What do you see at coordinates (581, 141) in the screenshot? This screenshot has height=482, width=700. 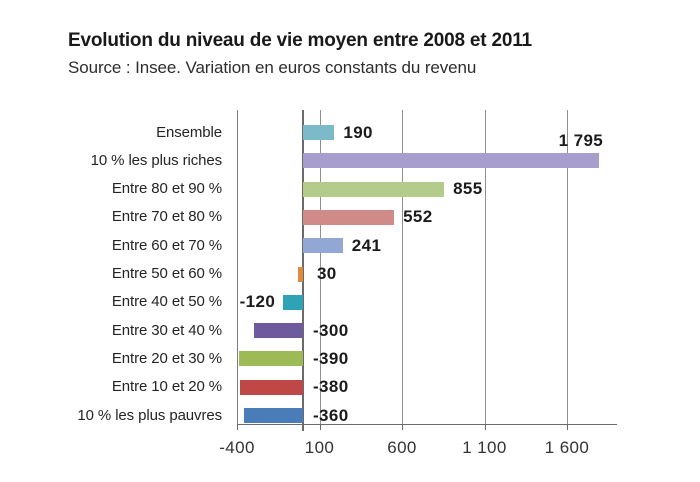 I see `value-label: 1 795` at bounding box center [581, 141].